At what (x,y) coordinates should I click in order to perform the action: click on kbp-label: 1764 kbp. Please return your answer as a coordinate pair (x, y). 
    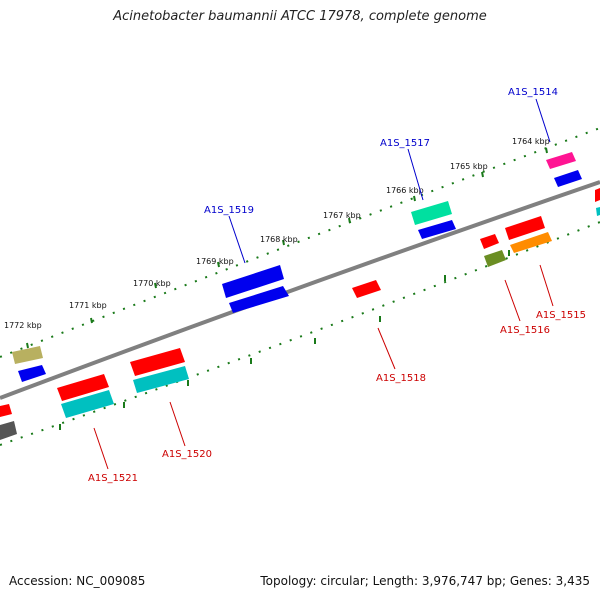
    Looking at the image, I should click on (531, 141).